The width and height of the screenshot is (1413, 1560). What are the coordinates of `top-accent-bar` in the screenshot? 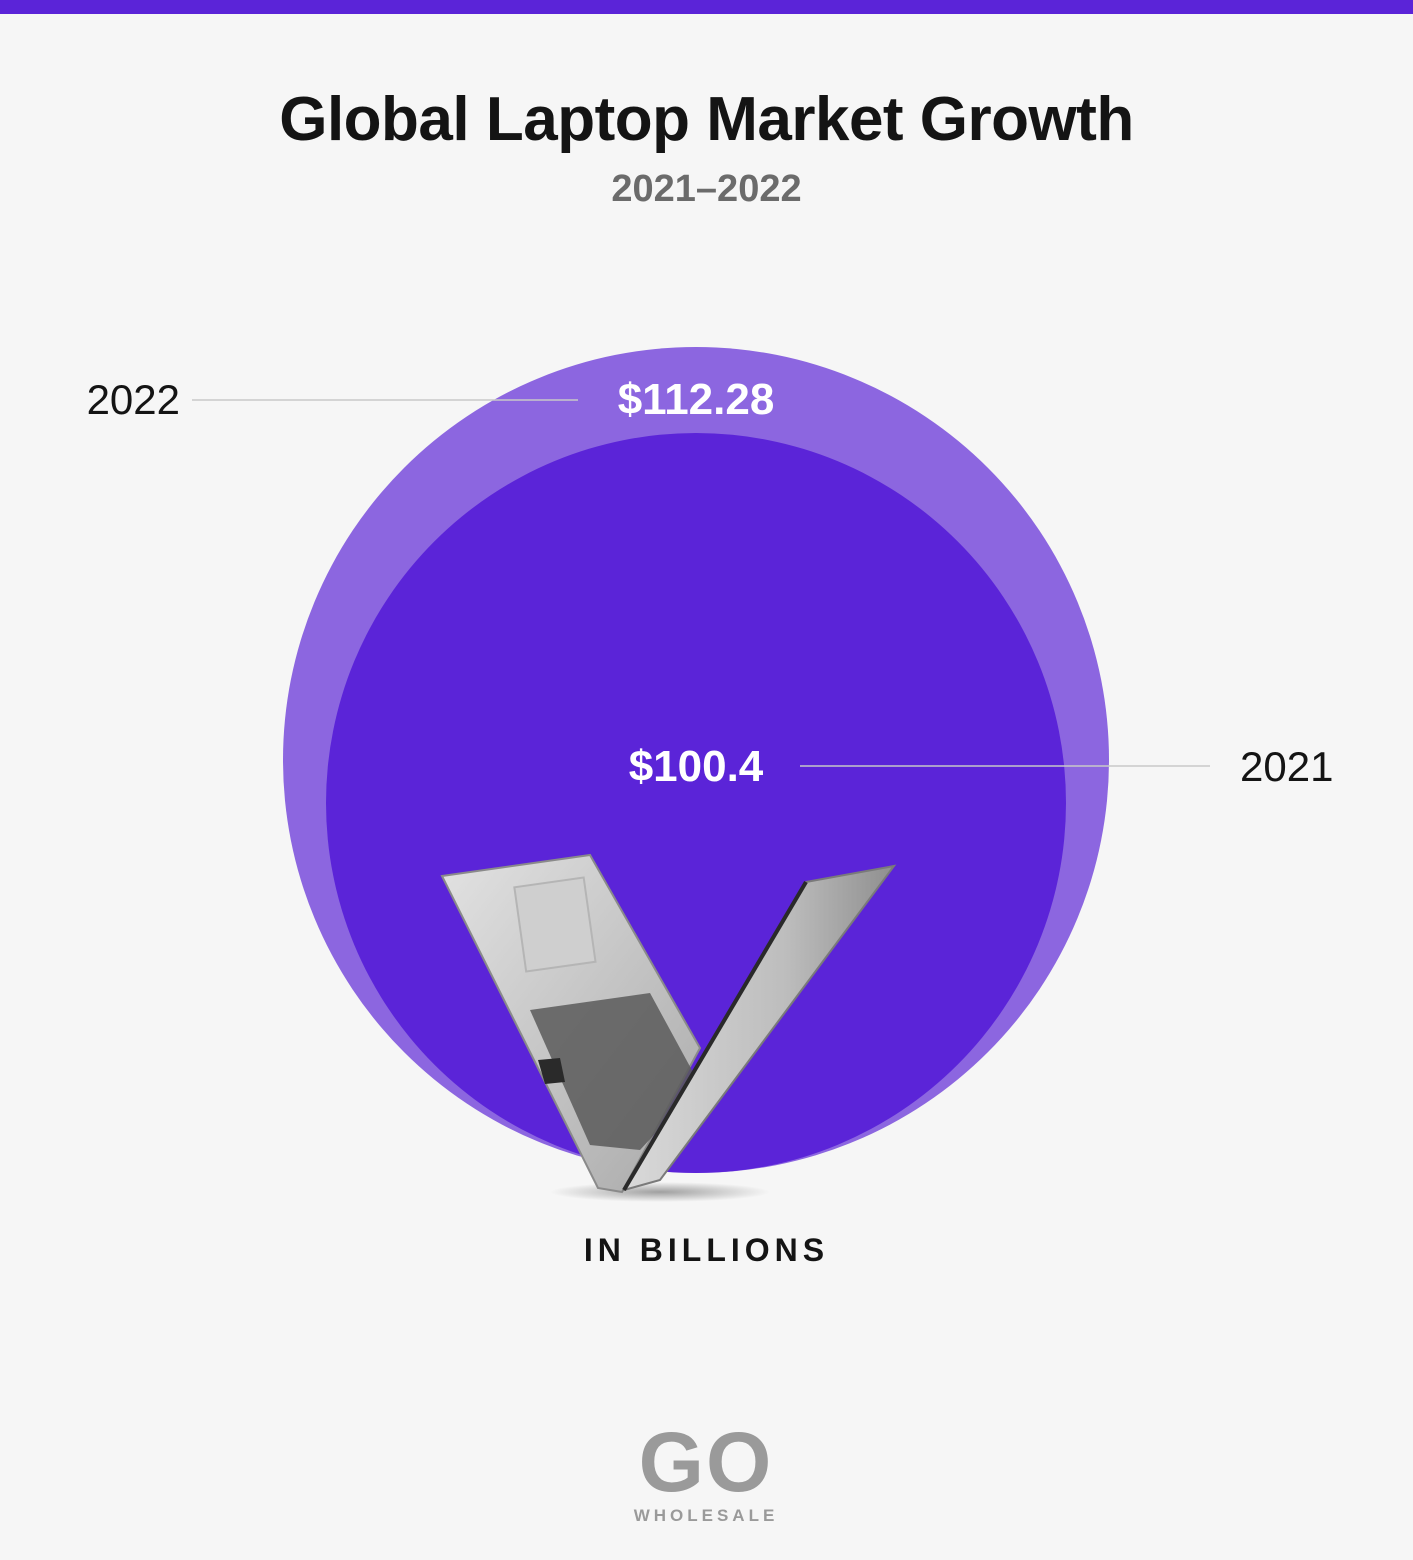 It's located at (706, 7).